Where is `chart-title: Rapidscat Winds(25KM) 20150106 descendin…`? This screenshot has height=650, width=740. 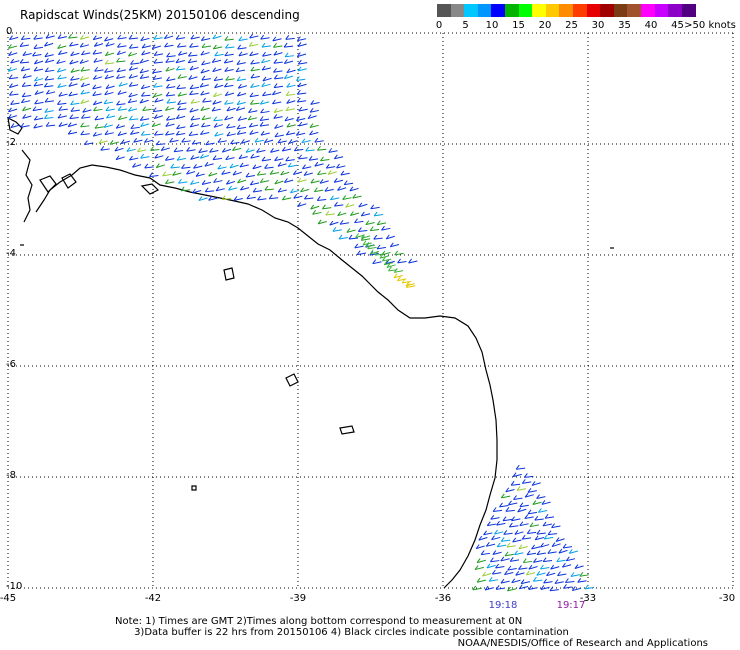
chart-title: Rapidscat Winds(25KM) 20150106 descendin… is located at coordinates (160, 15).